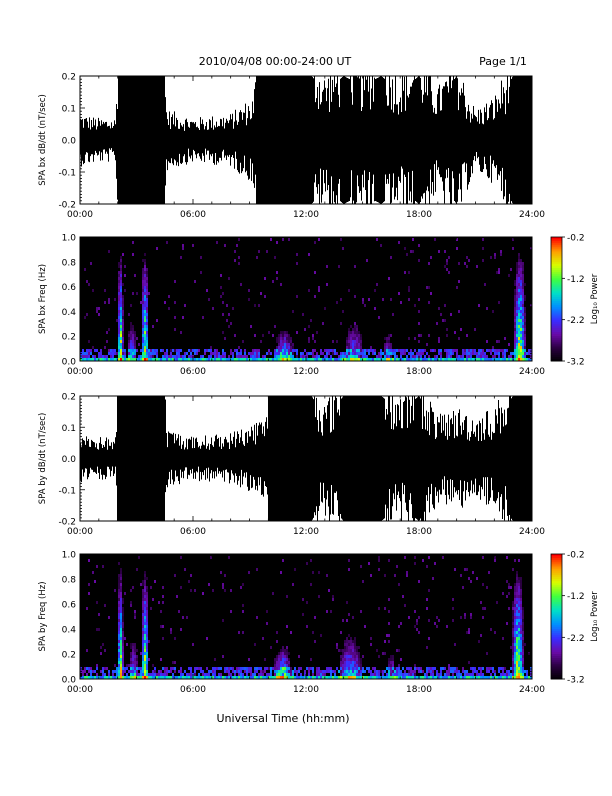 Image resolution: width=612 pixels, height=796 pixels. I want to click on bx-waveform-x-ticks, so click(306, 140).